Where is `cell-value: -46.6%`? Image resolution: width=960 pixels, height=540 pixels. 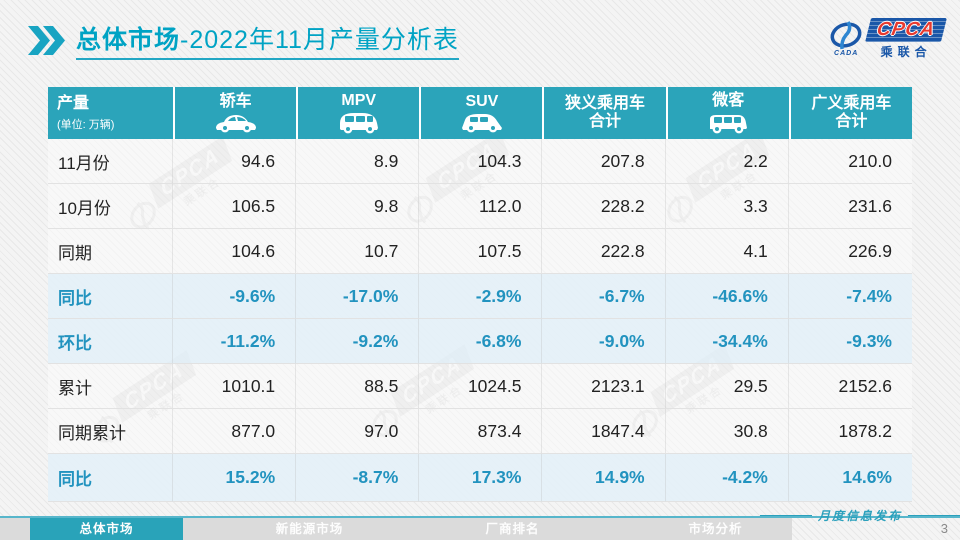 cell-value: -46.6% is located at coordinates (727, 296).